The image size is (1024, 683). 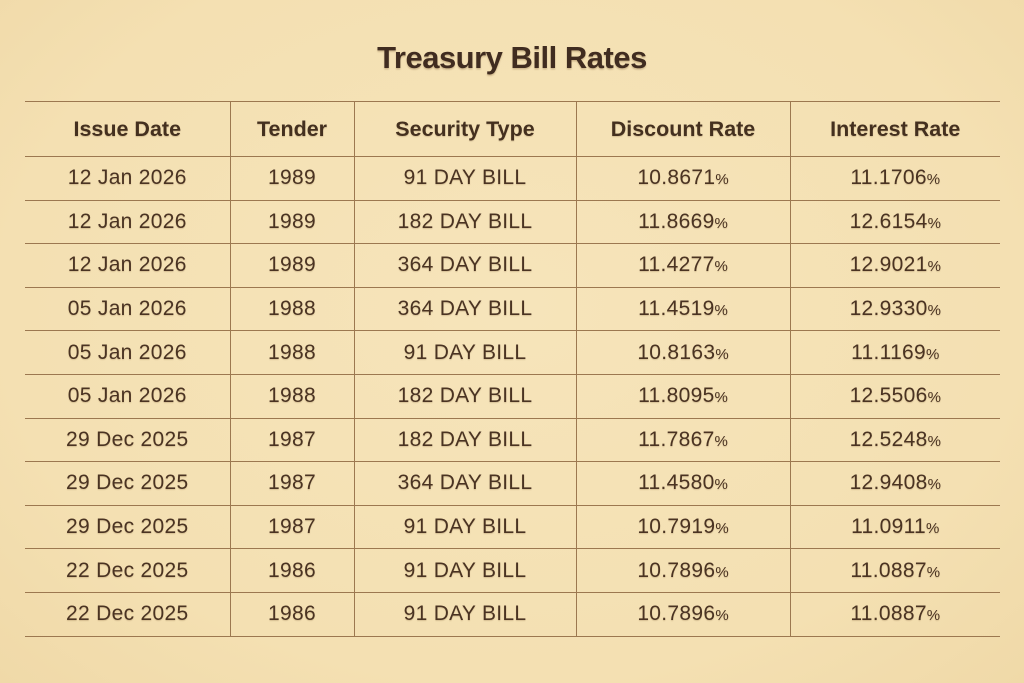 I want to click on rate-value: 11.8669, so click(x=676, y=221).